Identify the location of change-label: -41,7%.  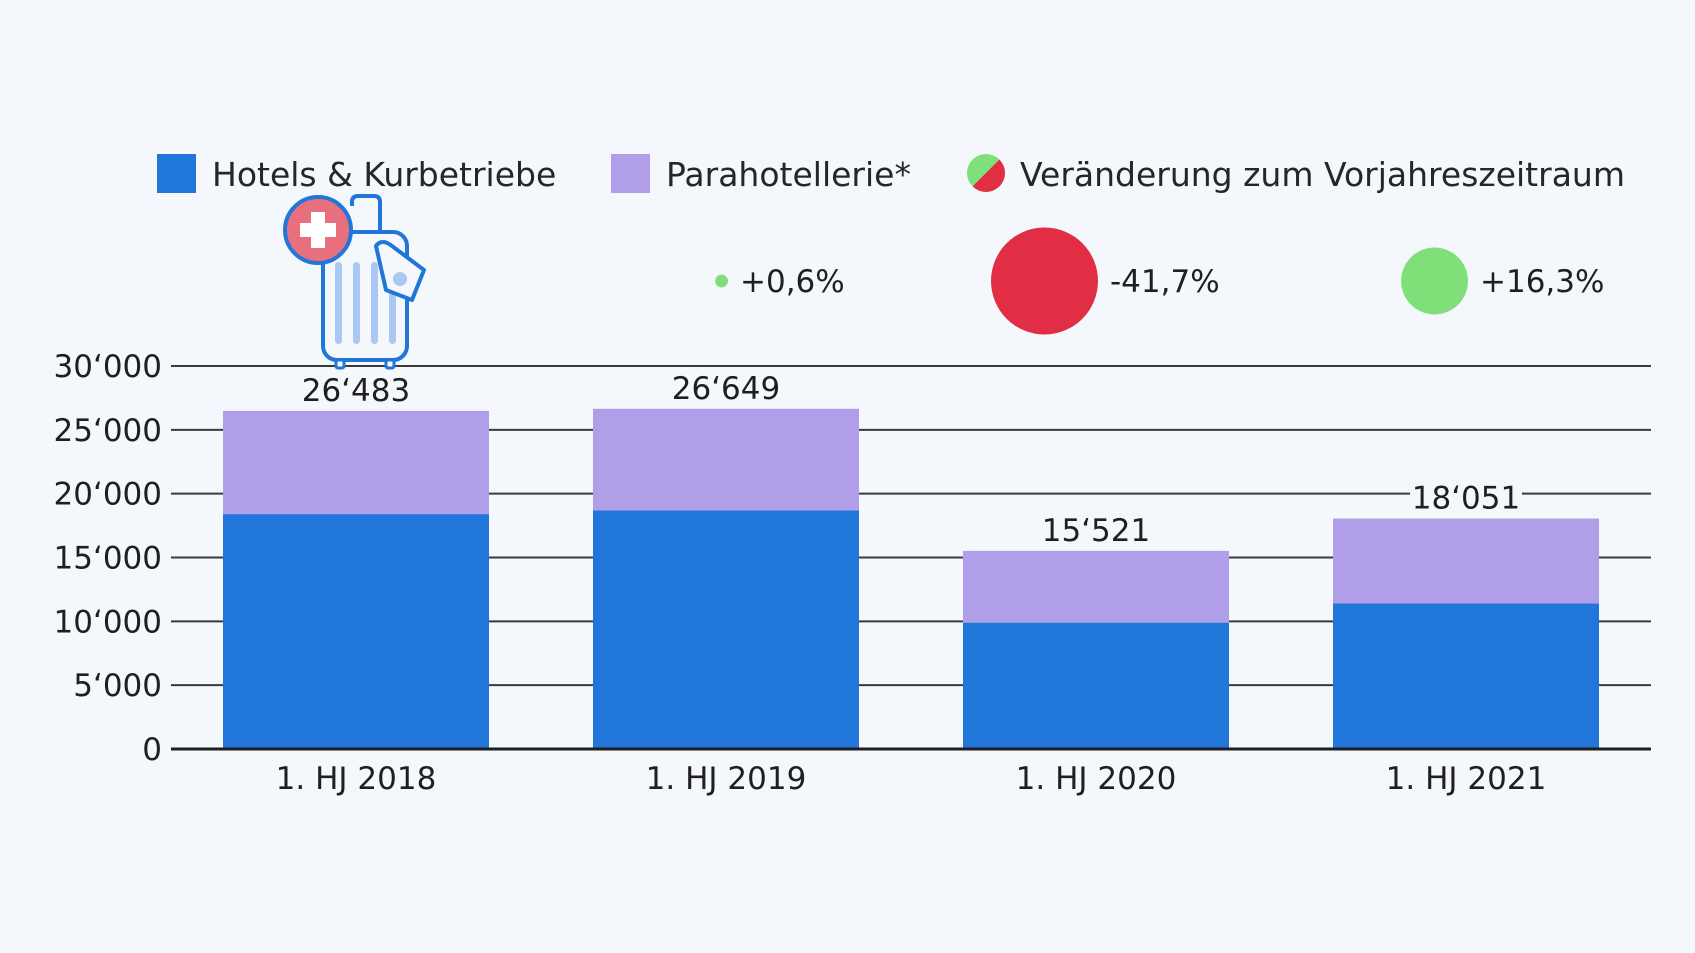
(1165, 282).